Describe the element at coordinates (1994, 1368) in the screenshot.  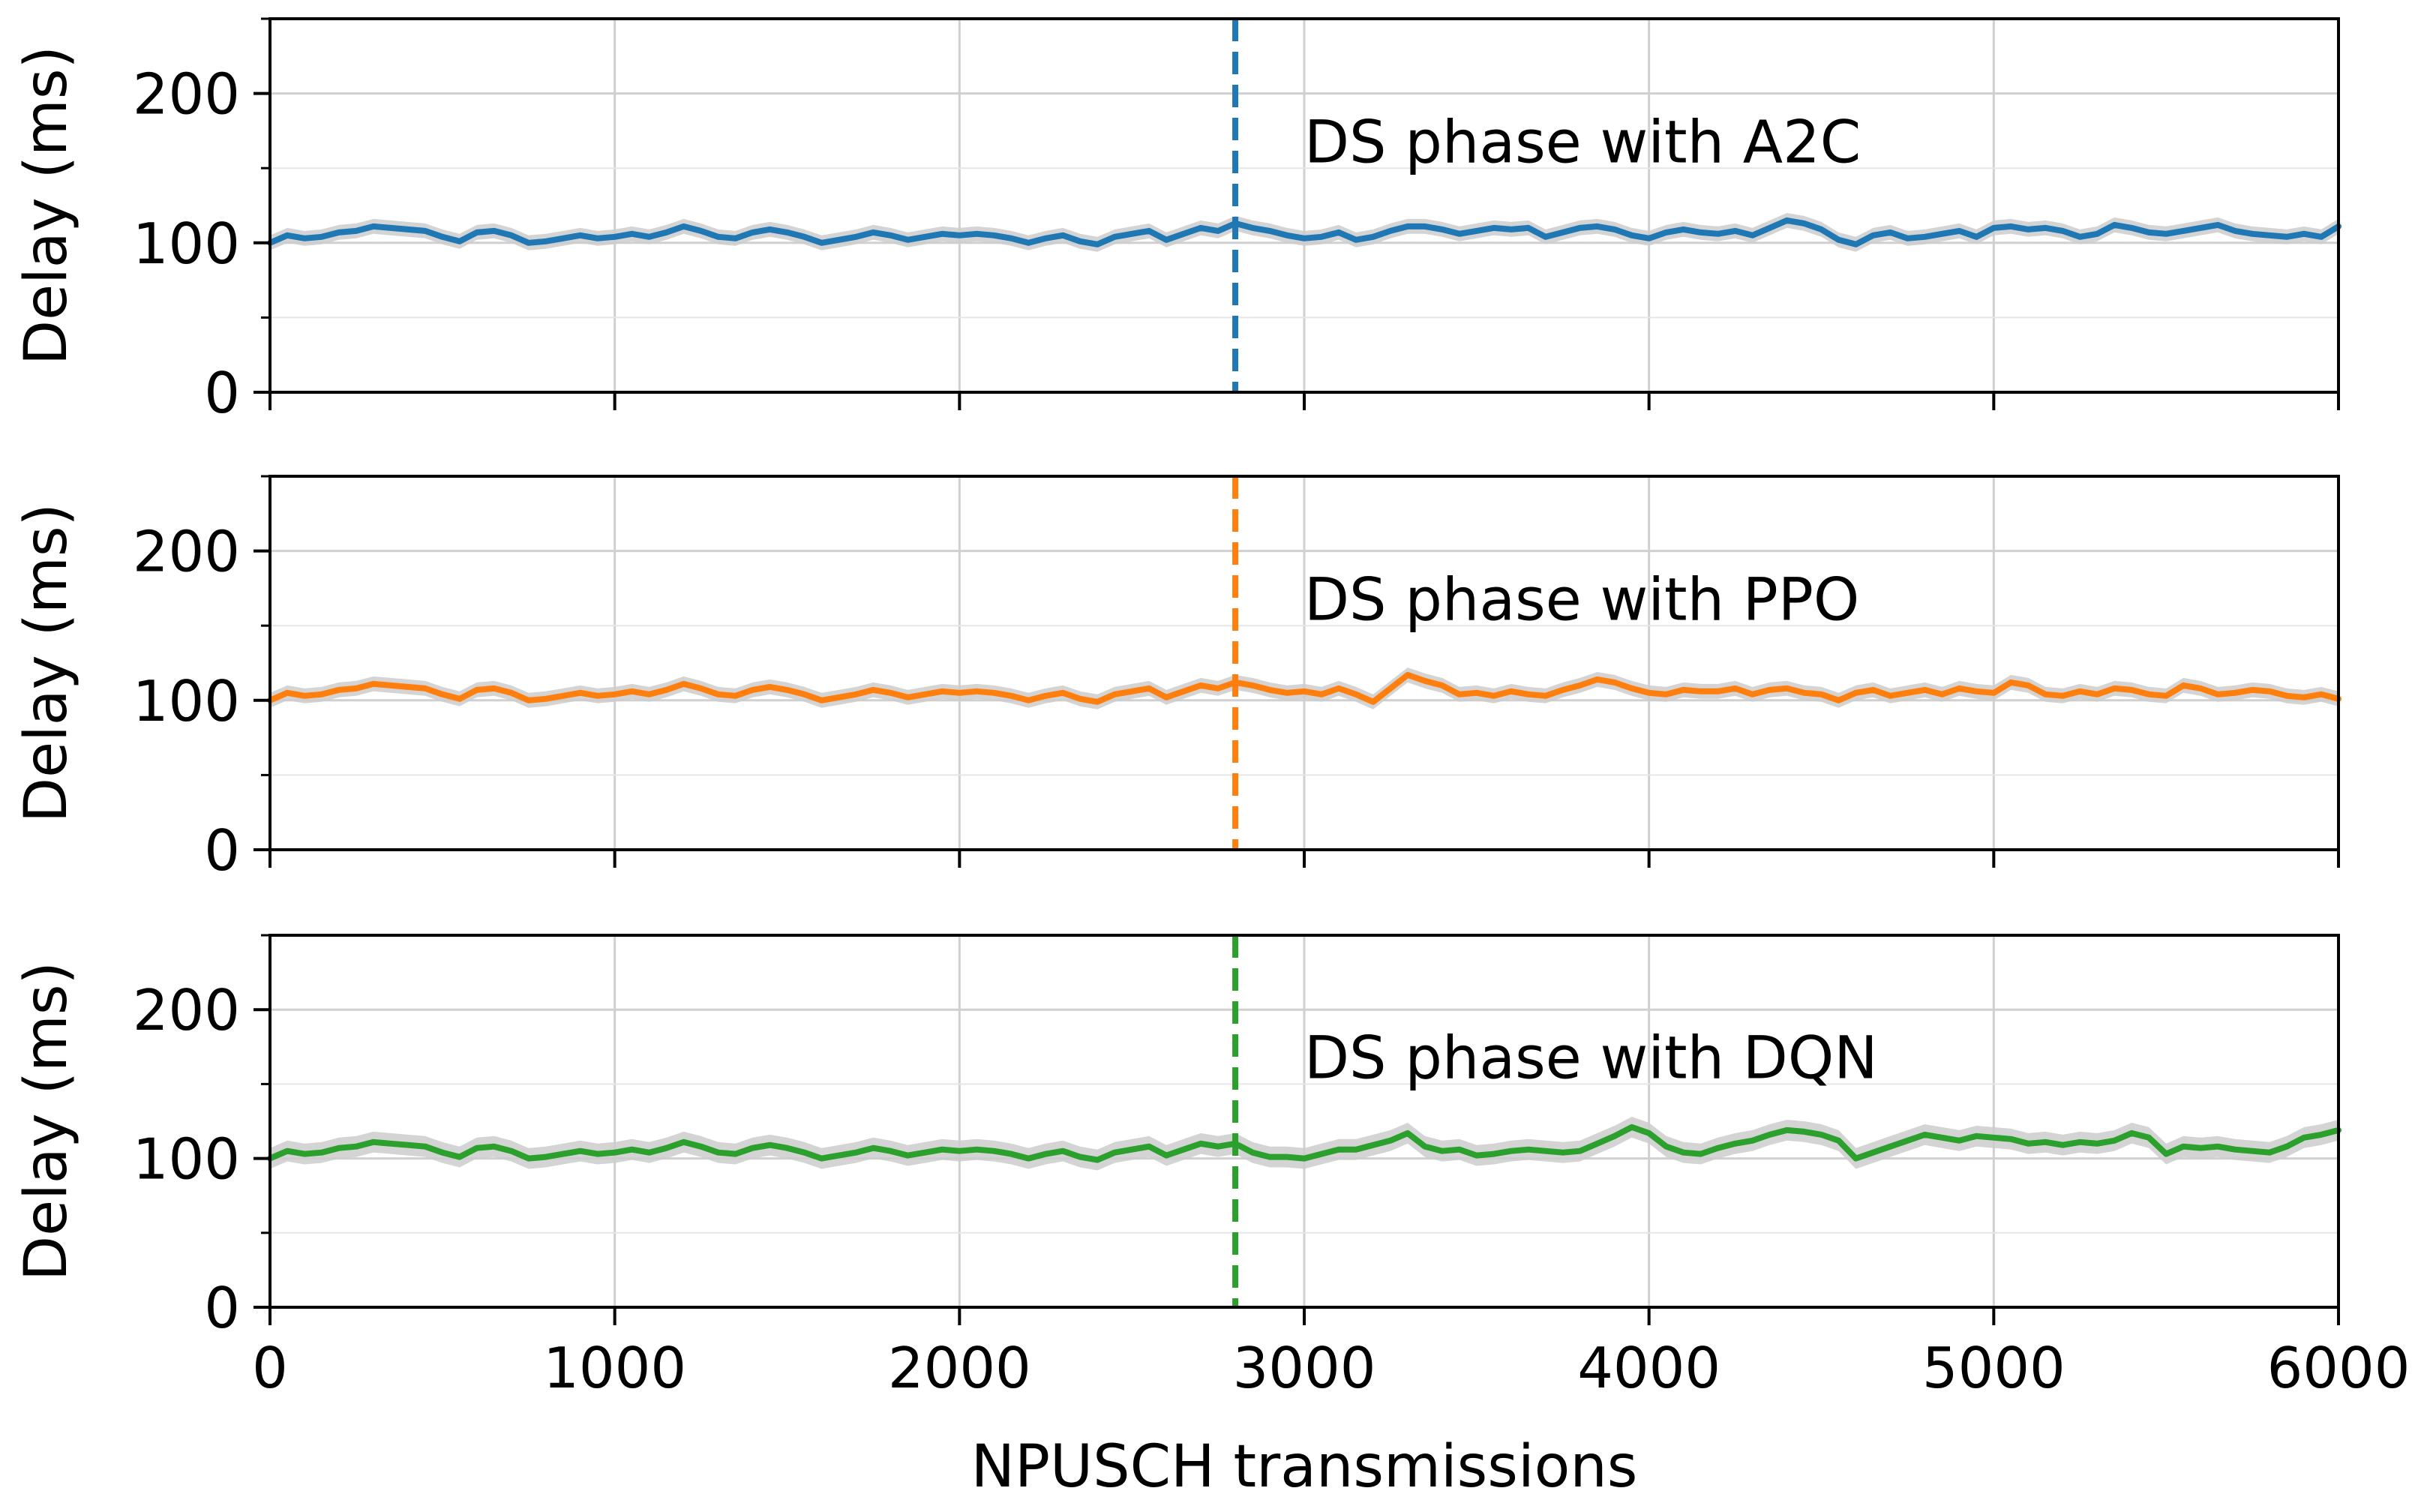
I see `x-tick-label: 5000` at that location.